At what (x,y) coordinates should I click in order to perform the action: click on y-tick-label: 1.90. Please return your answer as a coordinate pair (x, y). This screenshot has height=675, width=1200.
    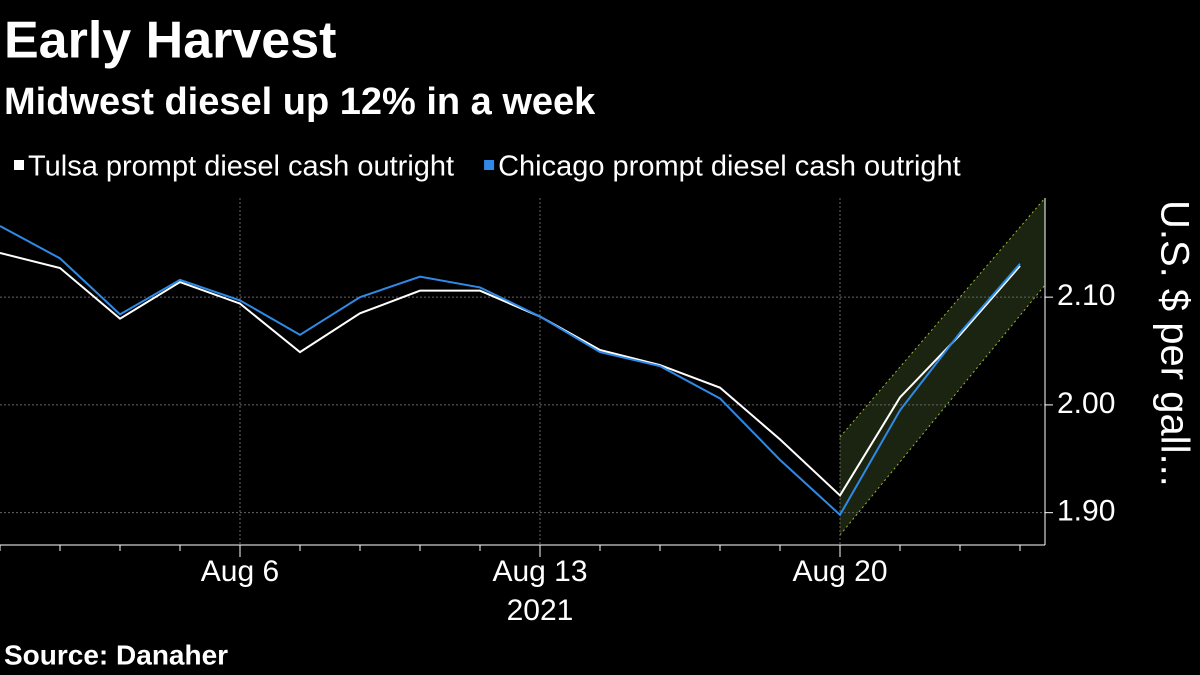
    Looking at the image, I should click on (1086, 511).